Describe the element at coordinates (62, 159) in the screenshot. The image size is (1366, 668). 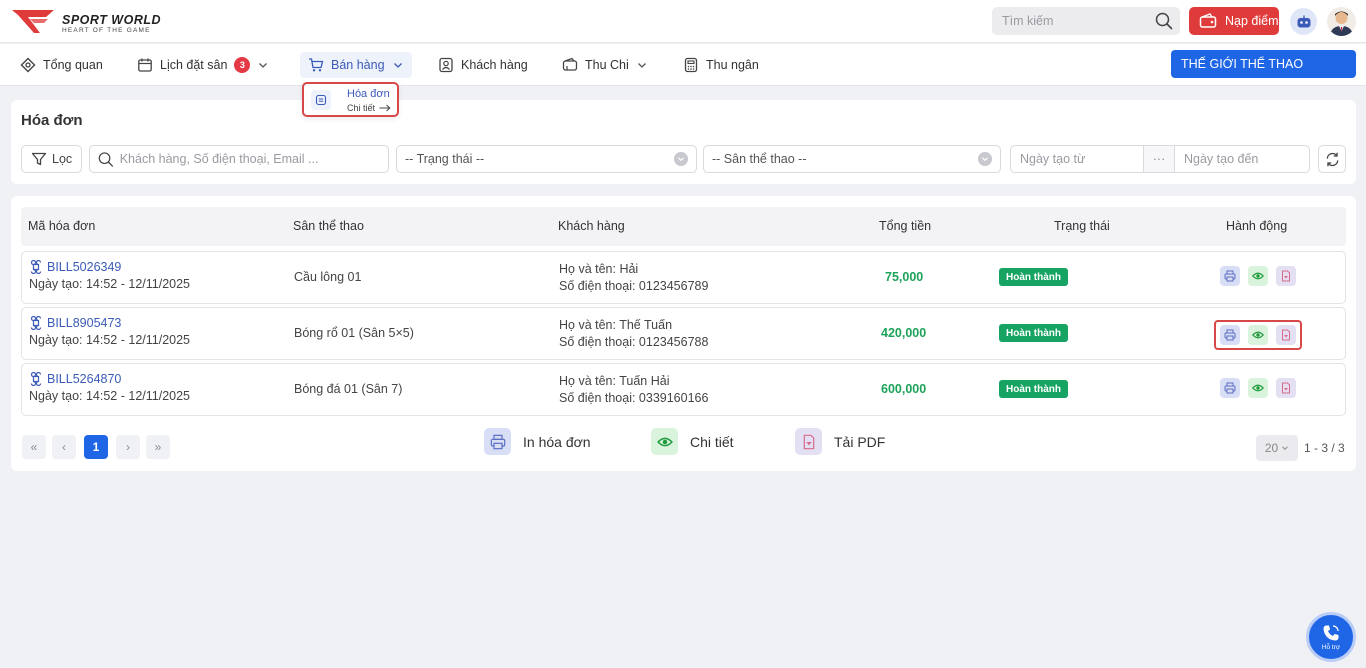
I see `filter-button-label: Lọc` at that location.